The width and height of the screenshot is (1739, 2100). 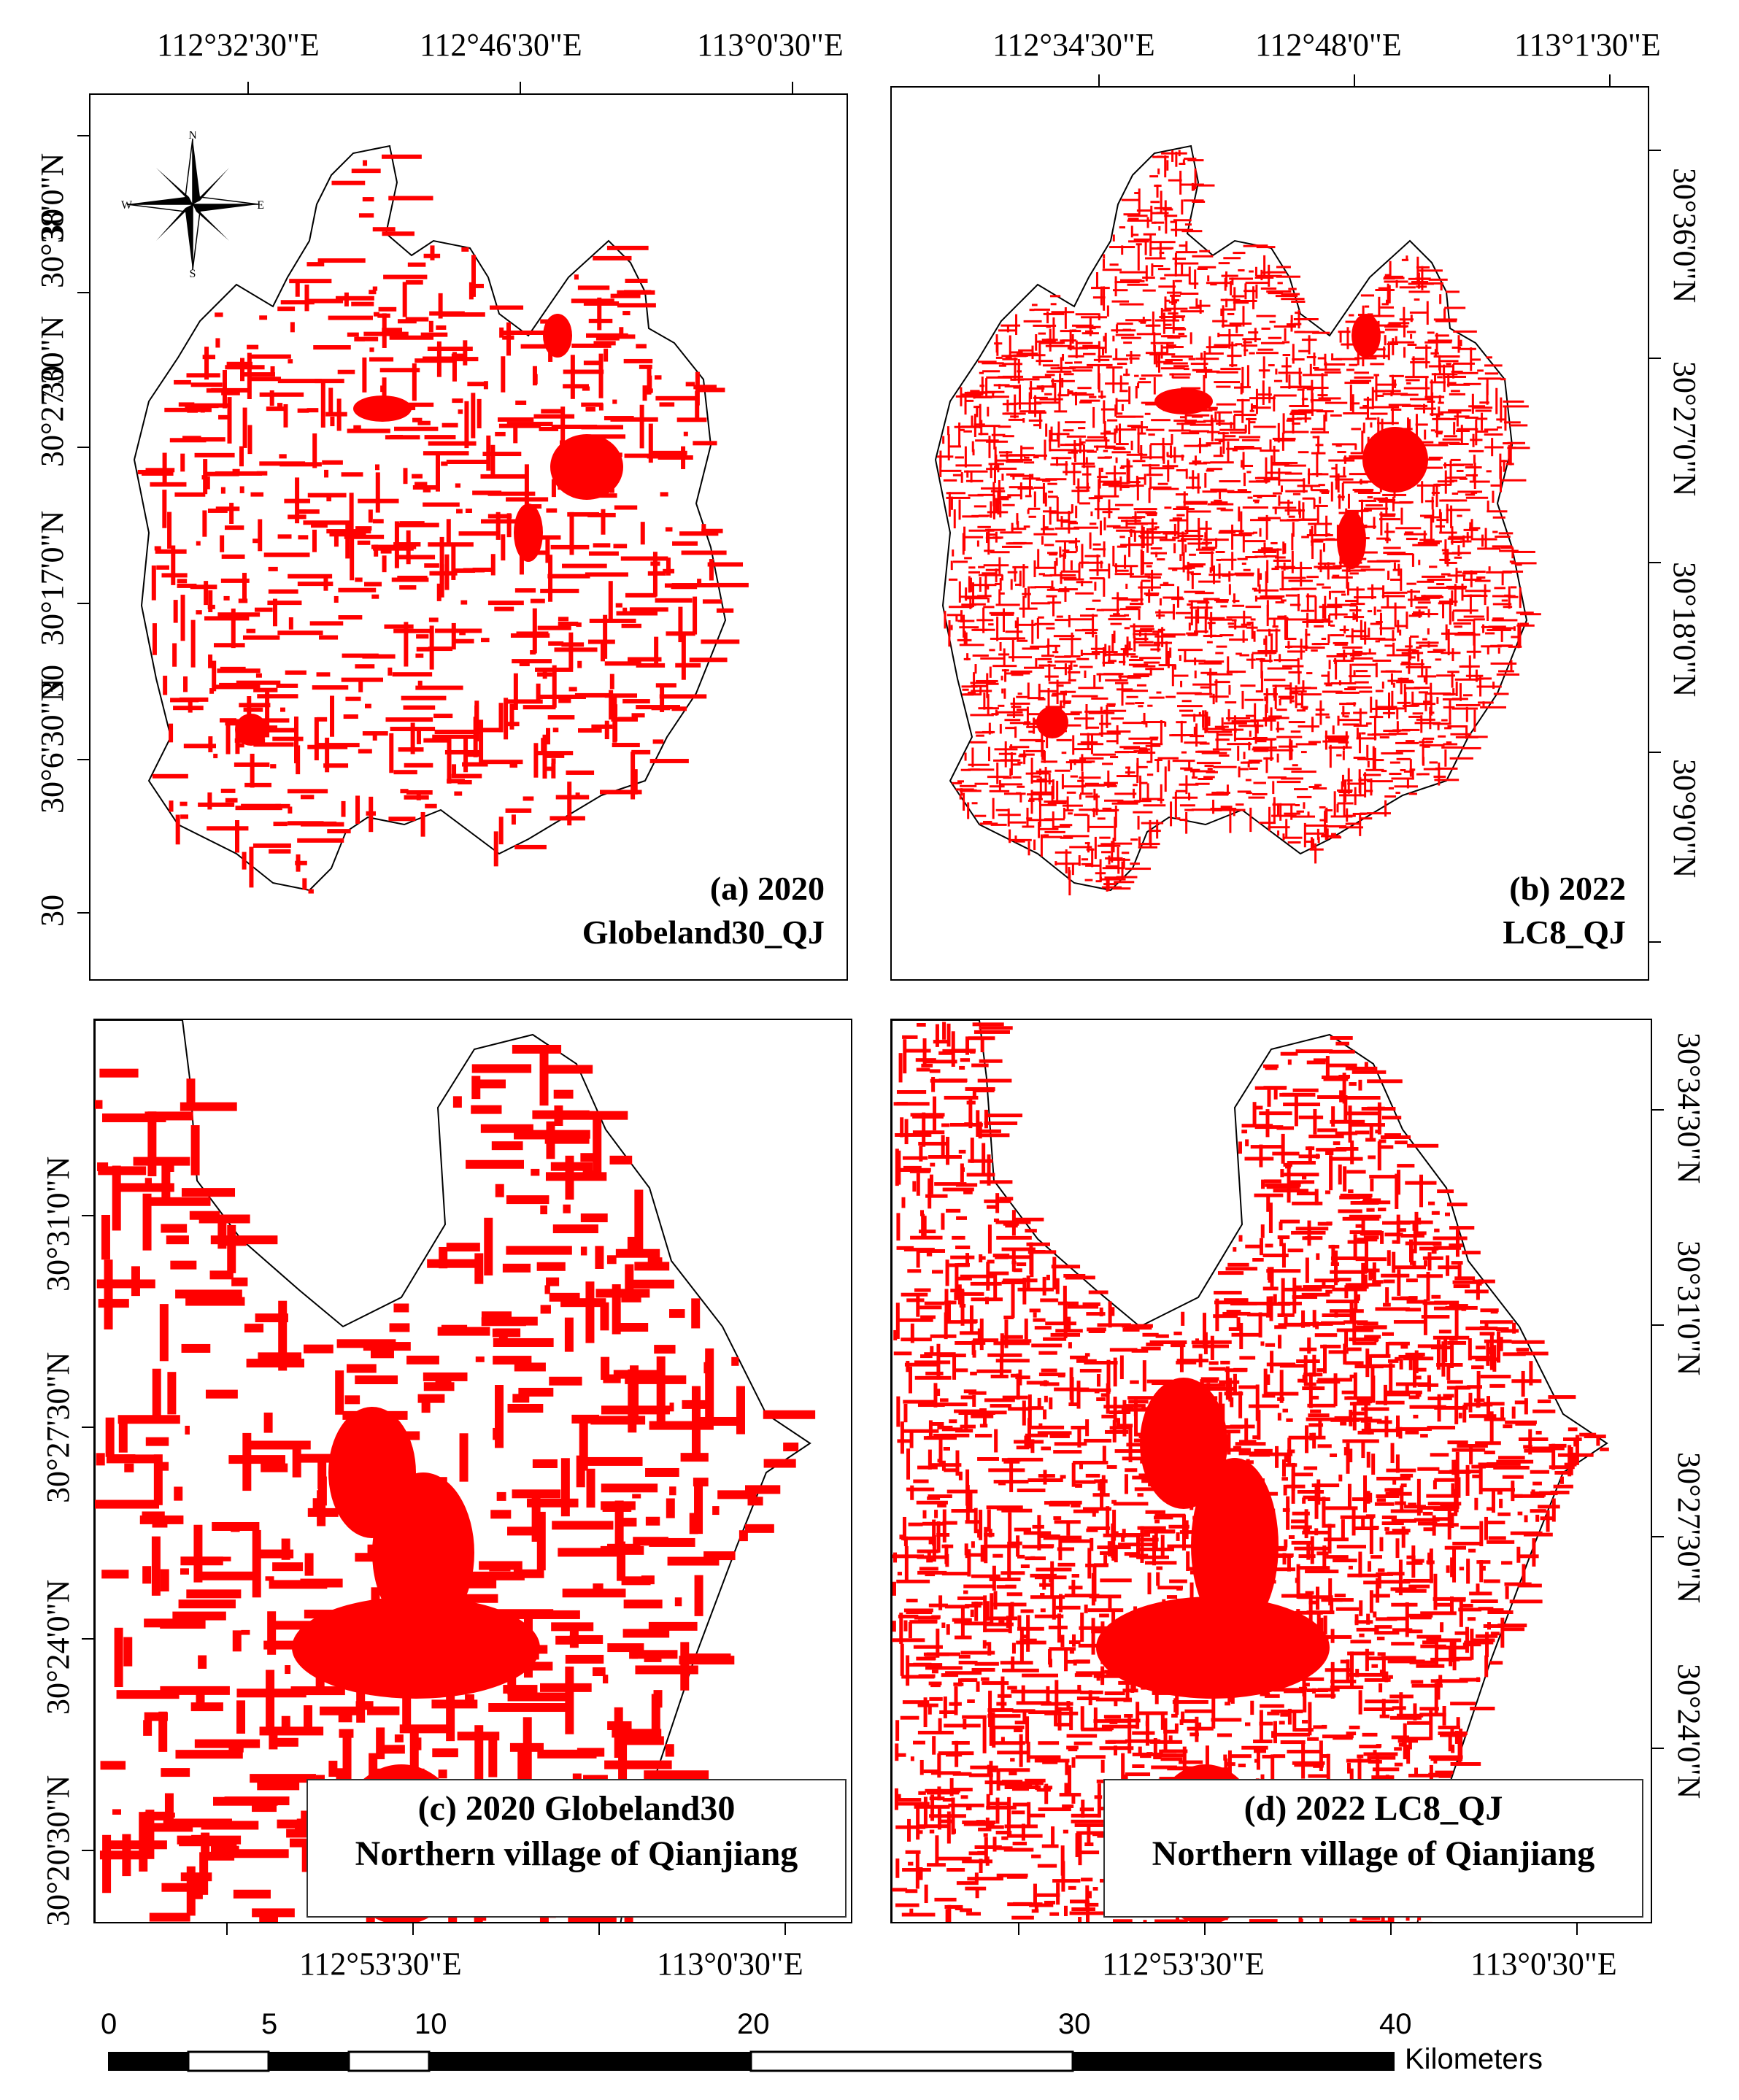 What do you see at coordinates (58, 1427) in the screenshot?
I see `panel-c-left-label-2: 30°27'30"N` at bounding box center [58, 1427].